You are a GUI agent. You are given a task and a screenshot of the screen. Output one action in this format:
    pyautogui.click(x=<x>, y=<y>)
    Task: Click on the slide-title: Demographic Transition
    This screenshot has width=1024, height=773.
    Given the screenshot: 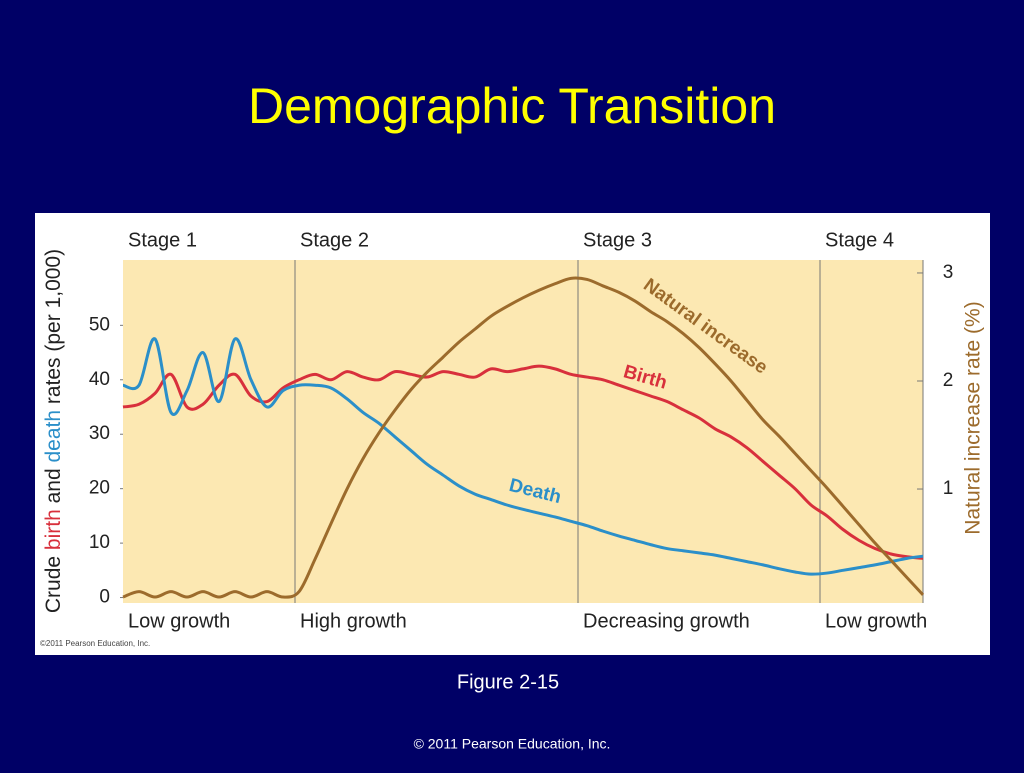 What is the action you would take?
    pyautogui.click(x=512, y=106)
    